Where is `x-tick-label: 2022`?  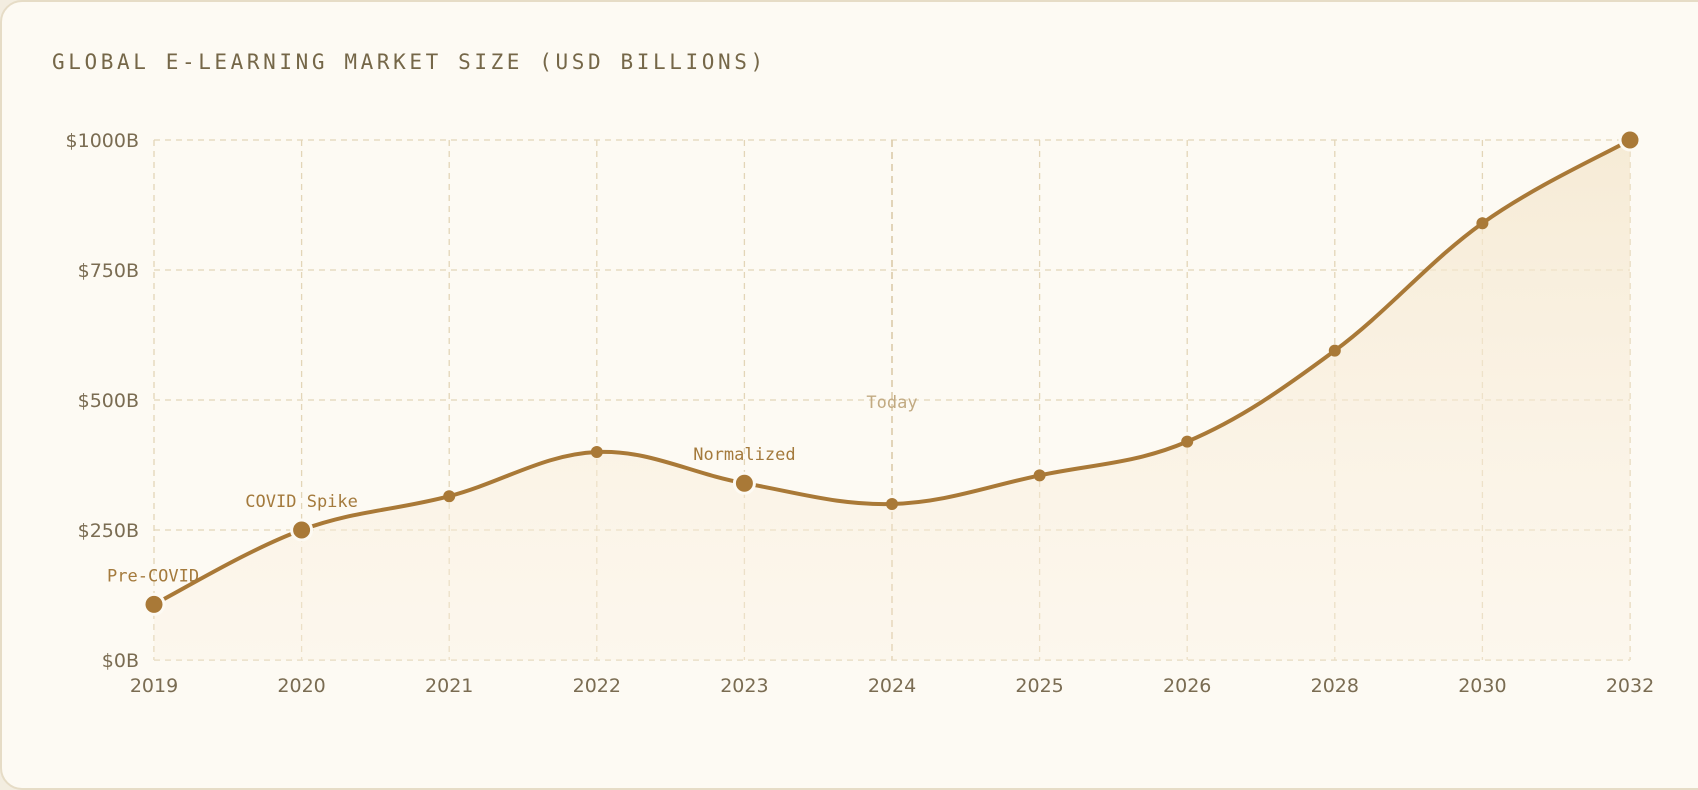
x-tick-label: 2022 is located at coordinates (597, 686).